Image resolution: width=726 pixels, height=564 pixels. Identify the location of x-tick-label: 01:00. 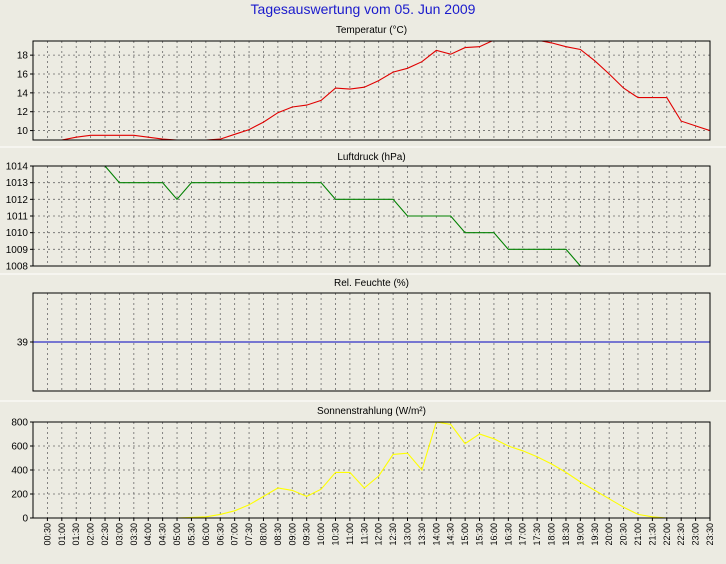
(62, 534).